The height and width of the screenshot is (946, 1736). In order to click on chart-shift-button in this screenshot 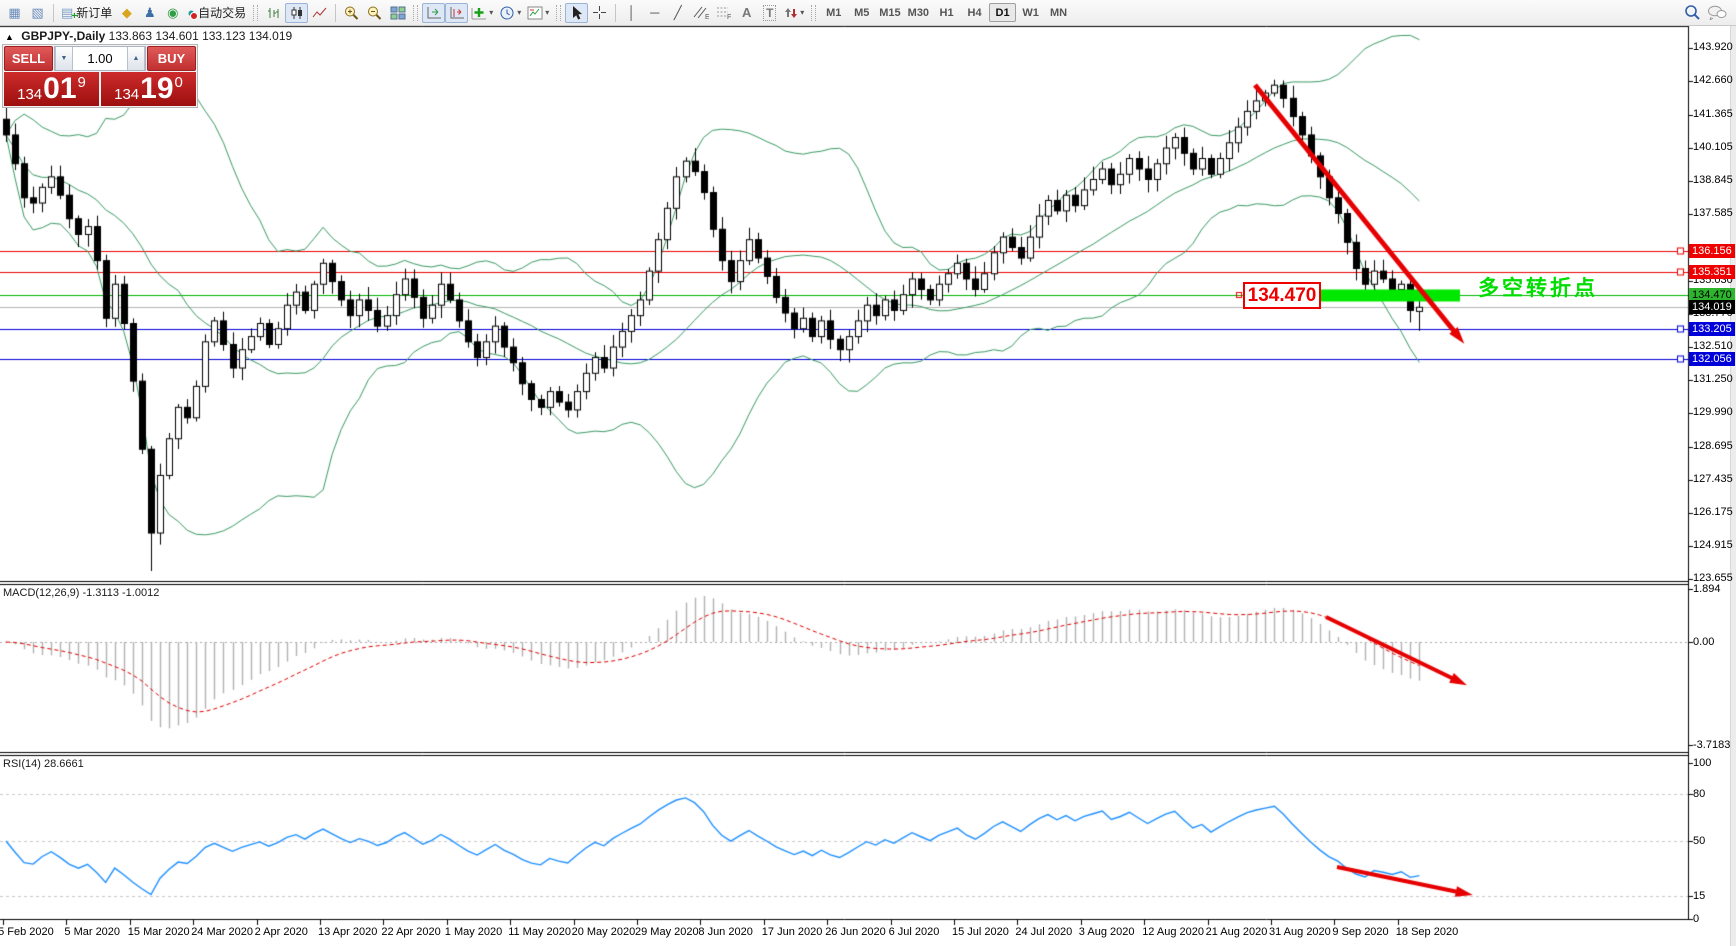, I will do `click(457, 12)`.